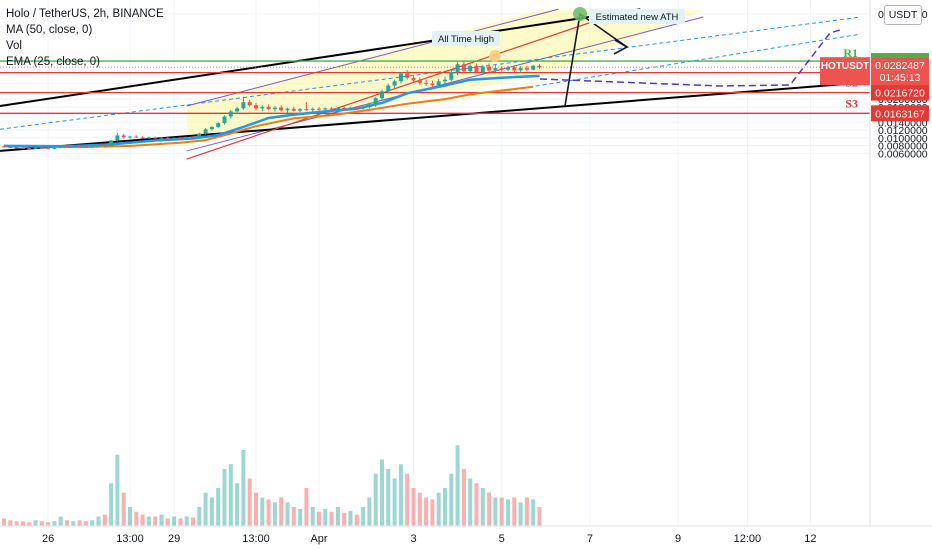 The image size is (932, 550). I want to click on ath-label-box, so click(466, 38).